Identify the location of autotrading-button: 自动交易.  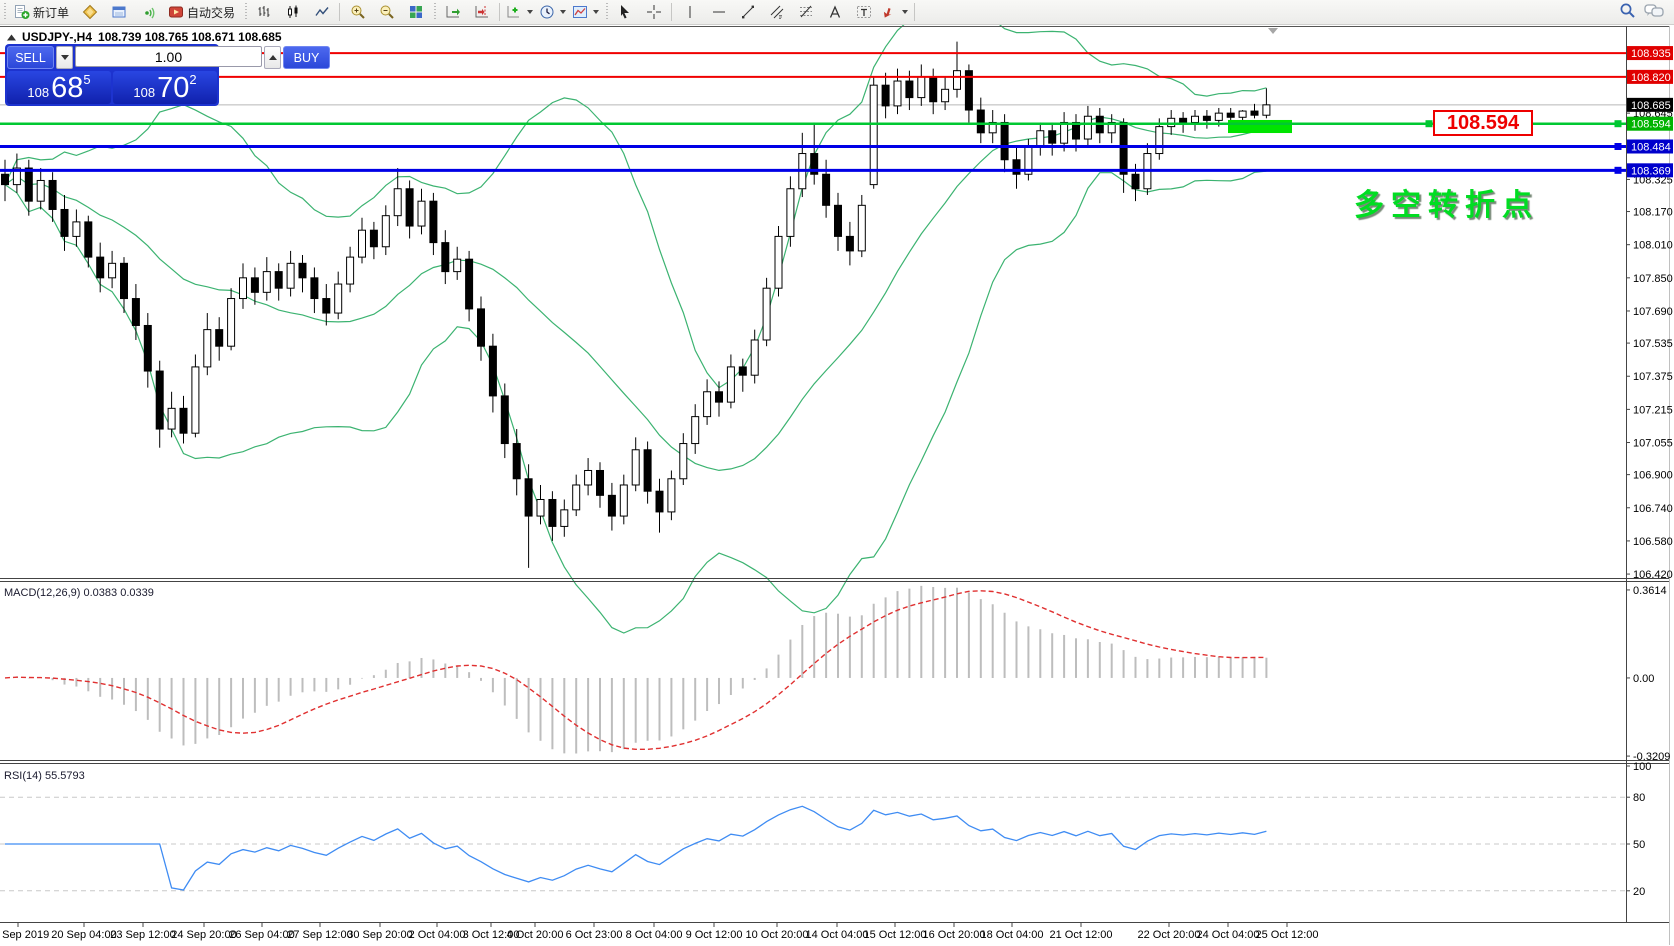
(201, 12).